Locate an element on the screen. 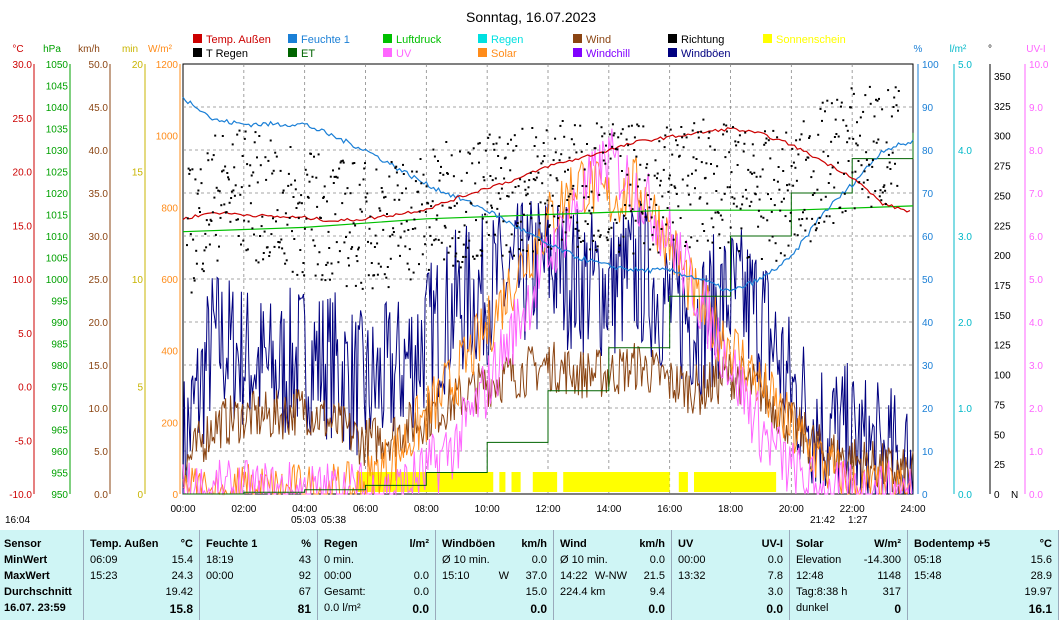 The width and height of the screenshot is (1059, 620). axis-press-tick: 1045 is located at coordinates (57, 87).